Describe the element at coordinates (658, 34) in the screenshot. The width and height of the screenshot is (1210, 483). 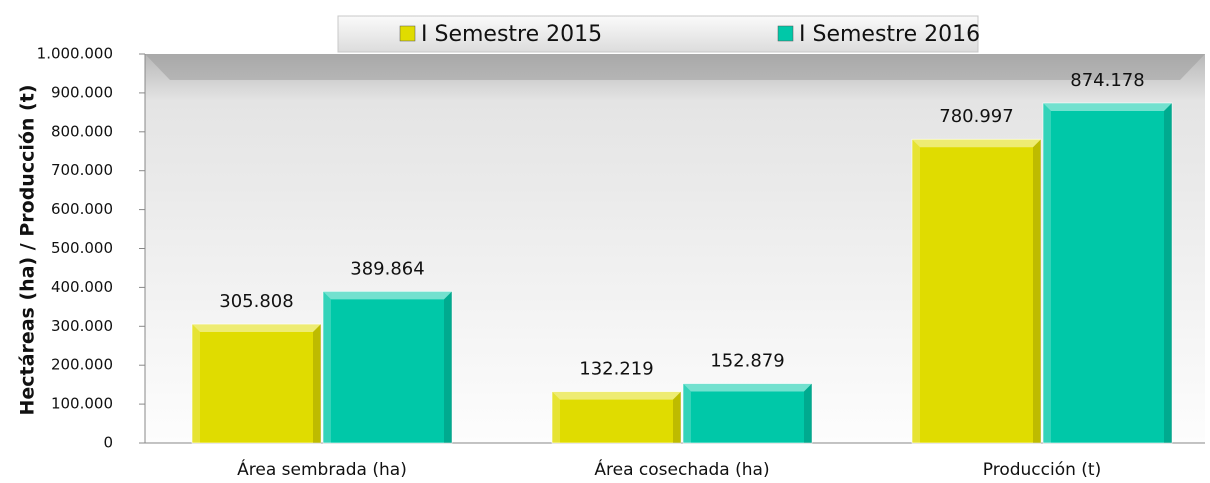
I see `legend` at that location.